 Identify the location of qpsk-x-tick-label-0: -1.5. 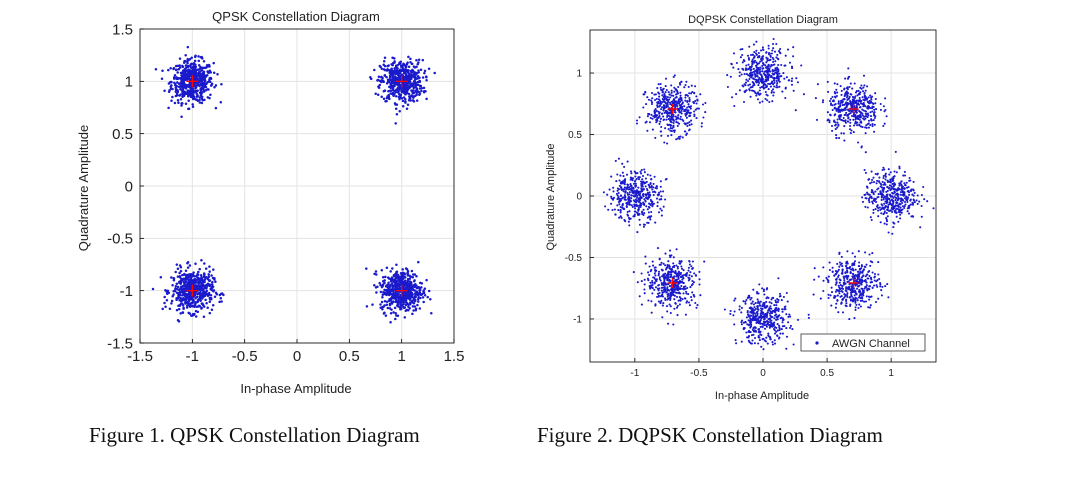
(140, 356).